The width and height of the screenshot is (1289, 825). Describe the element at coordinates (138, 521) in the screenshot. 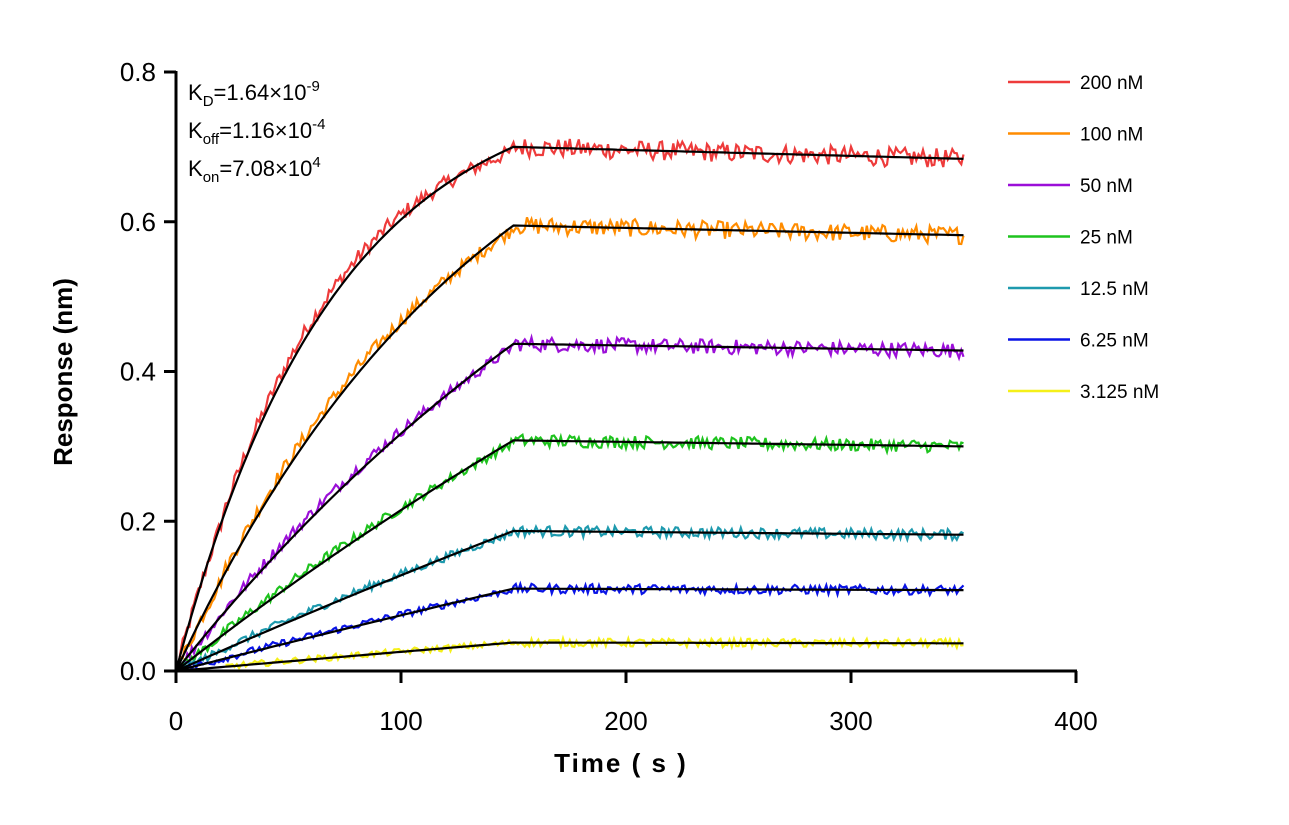

I see `y-tick-label: 0.2` at that location.